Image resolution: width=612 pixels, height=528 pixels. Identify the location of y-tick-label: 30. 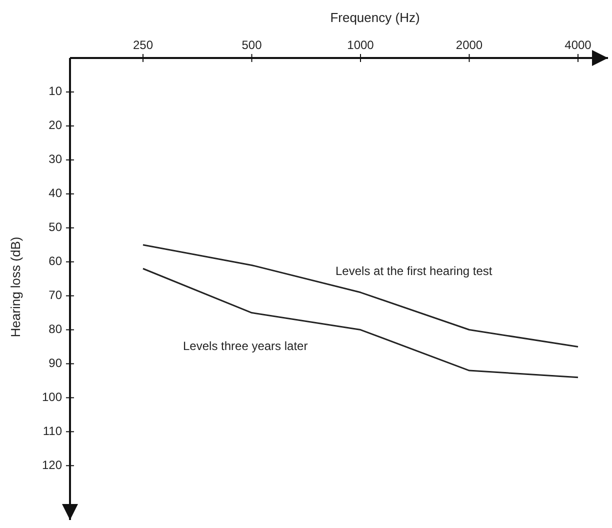
(55, 159).